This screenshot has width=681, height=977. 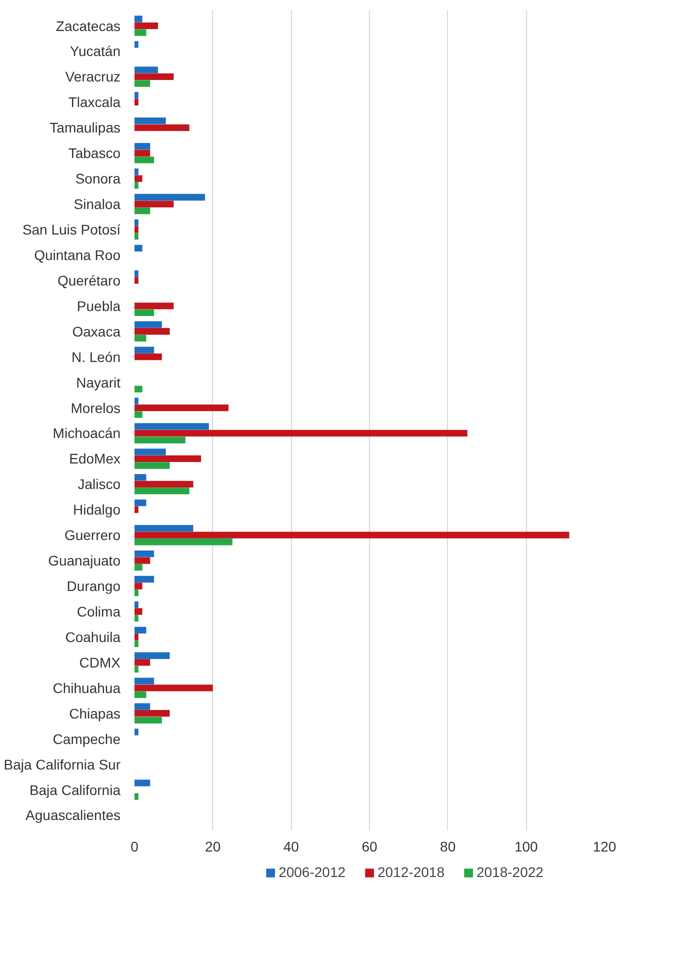 What do you see at coordinates (89, 280) in the screenshot?
I see `y-tick-label: Querétaro` at bounding box center [89, 280].